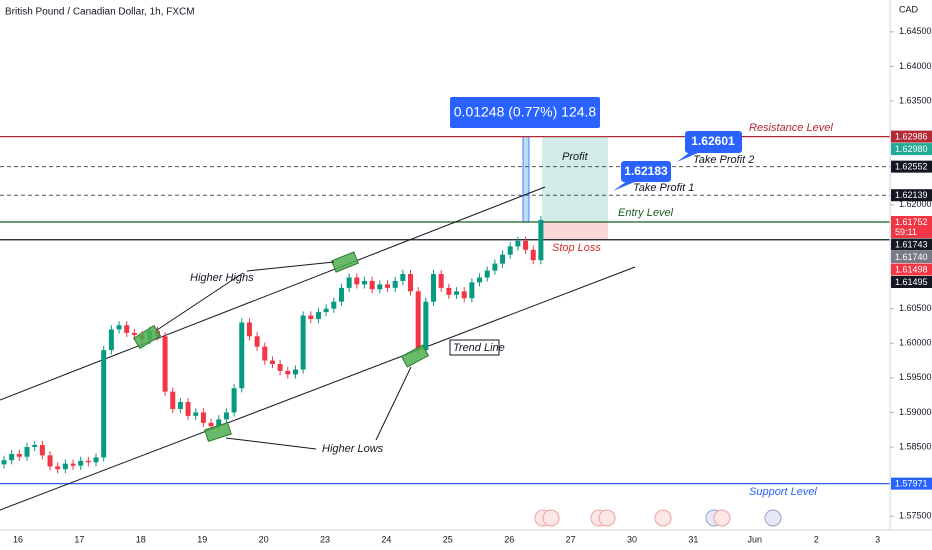 The height and width of the screenshot is (550, 932). I want to click on y-tick-label: 1.60500, so click(915, 308).